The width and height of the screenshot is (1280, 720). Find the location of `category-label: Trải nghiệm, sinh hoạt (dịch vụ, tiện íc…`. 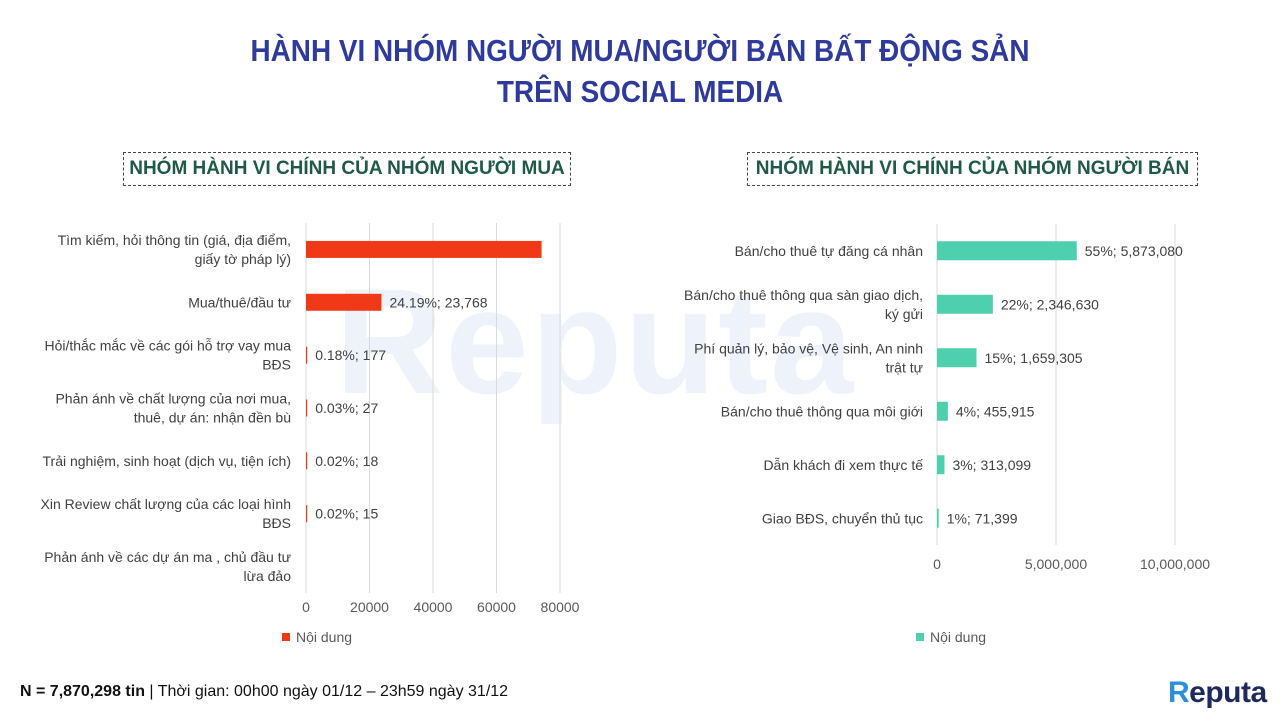

category-label: Trải nghiệm, sinh hoạt (dịch vụ, tiện íc… is located at coordinates (167, 461).